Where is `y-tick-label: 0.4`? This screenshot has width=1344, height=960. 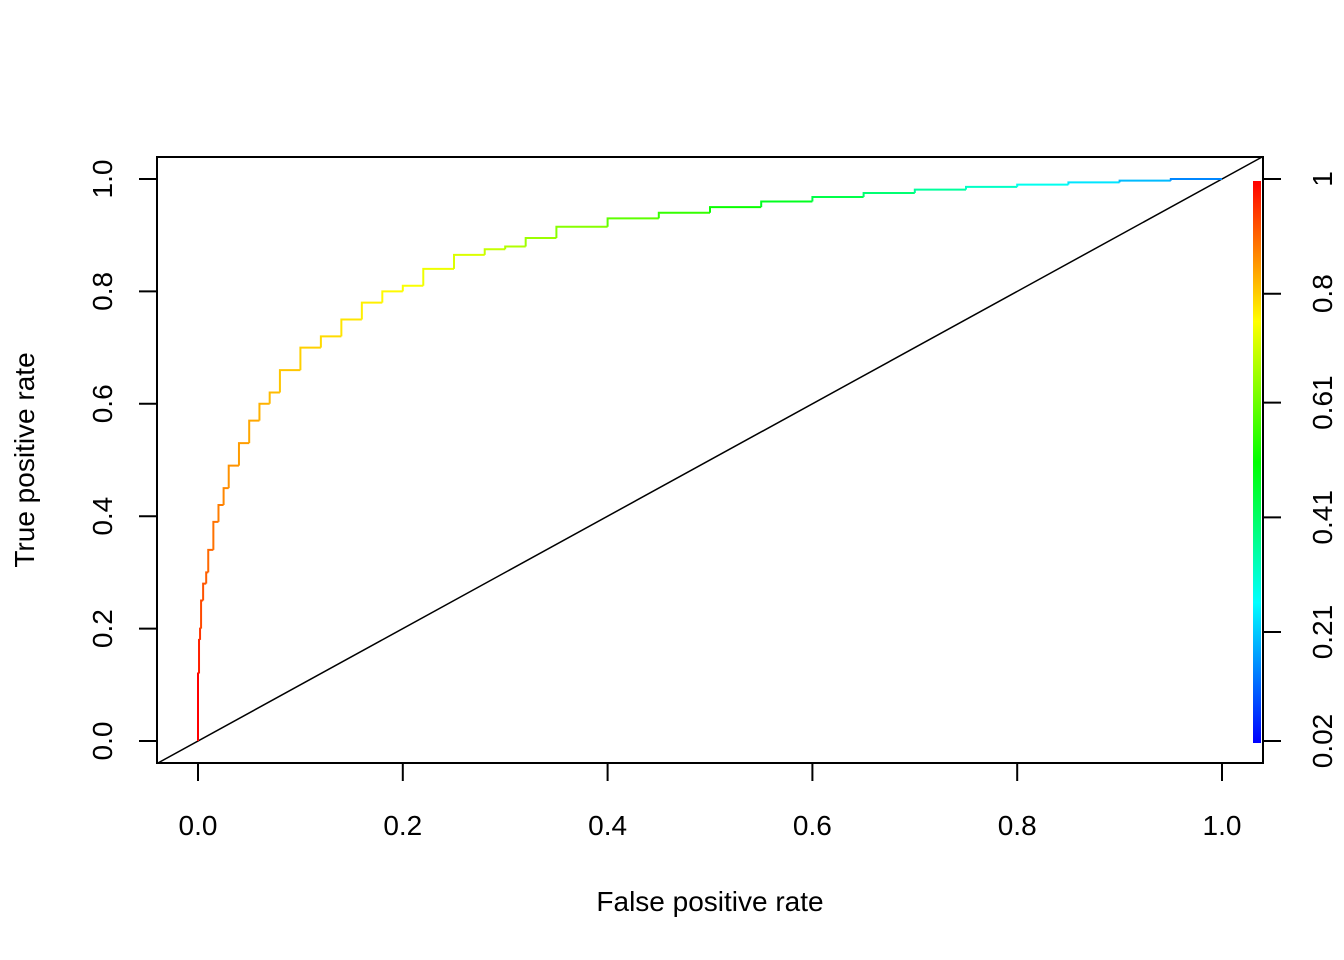
y-tick-label: 0.4 is located at coordinates (102, 516).